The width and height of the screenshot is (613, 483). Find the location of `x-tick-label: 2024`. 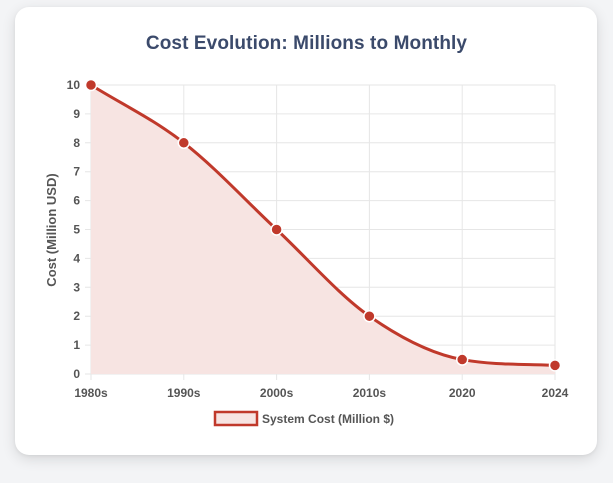

x-tick-label: 2024 is located at coordinates (555, 393).